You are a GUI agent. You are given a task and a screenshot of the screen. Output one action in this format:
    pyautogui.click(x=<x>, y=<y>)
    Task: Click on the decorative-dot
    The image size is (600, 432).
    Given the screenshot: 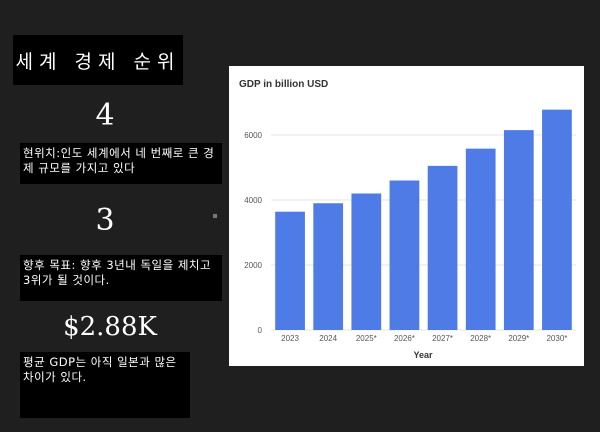 What is the action you would take?
    pyautogui.click(x=215, y=216)
    